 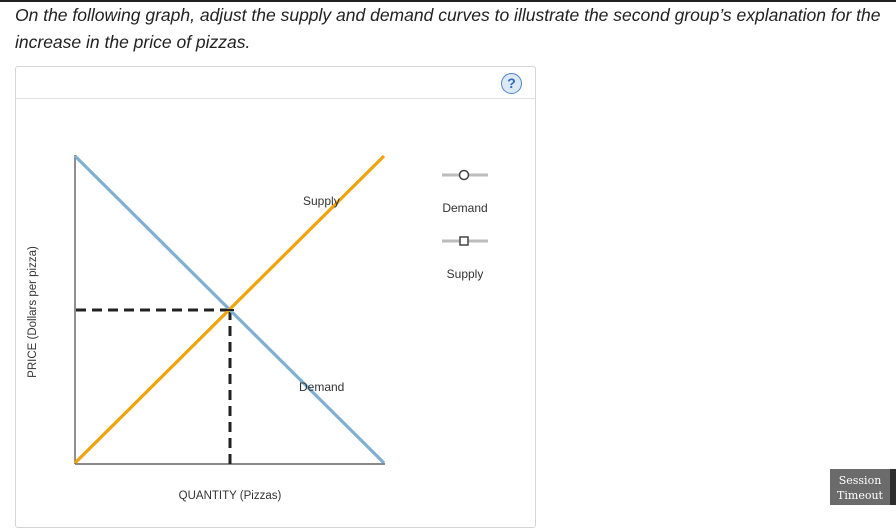 What do you see at coordinates (893, 487) in the screenshot?
I see `session-timeout-edge` at bounding box center [893, 487].